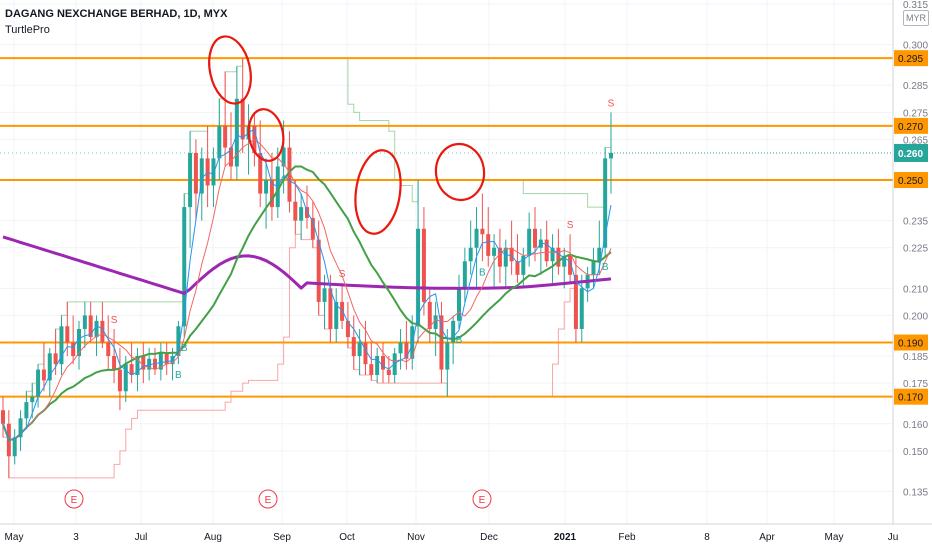 The image size is (932, 550). I want to click on time-tick-label: 3, so click(76, 537).